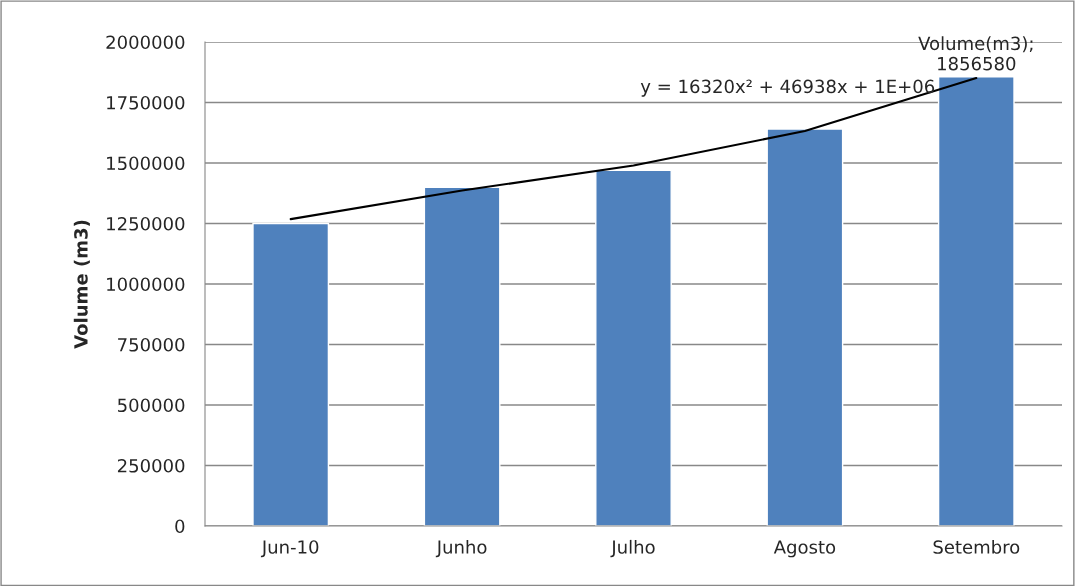  I want to click on y-tick-label: 500000, so click(151, 405).